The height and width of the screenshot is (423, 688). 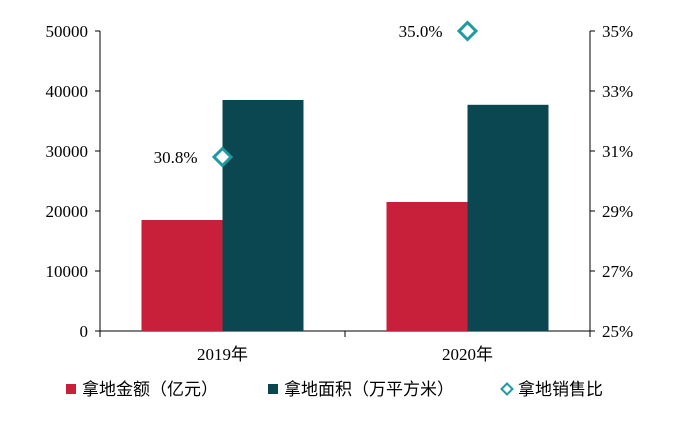 What do you see at coordinates (617, 151) in the screenshot?
I see `y-right-tick-label: 31%` at bounding box center [617, 151].